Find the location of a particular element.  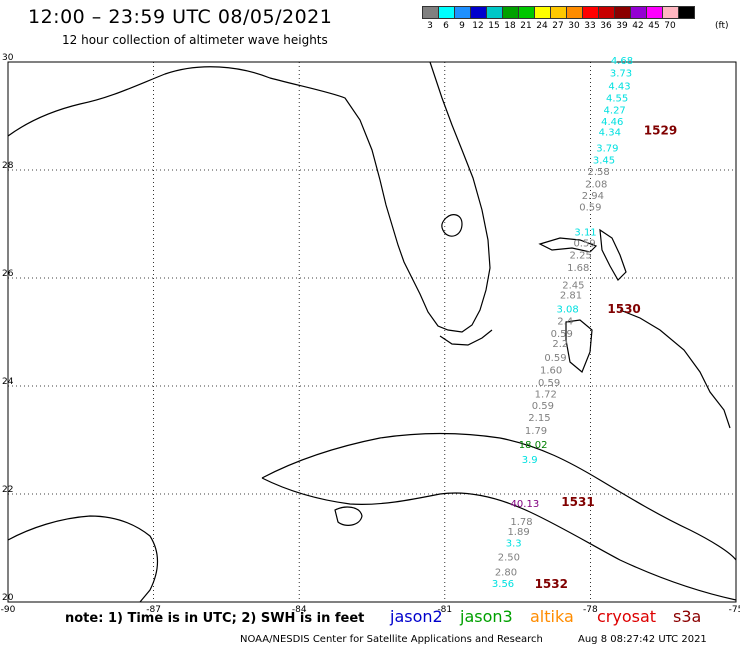

wave-height-value: 1.72 is located at coordinates (546, 394).